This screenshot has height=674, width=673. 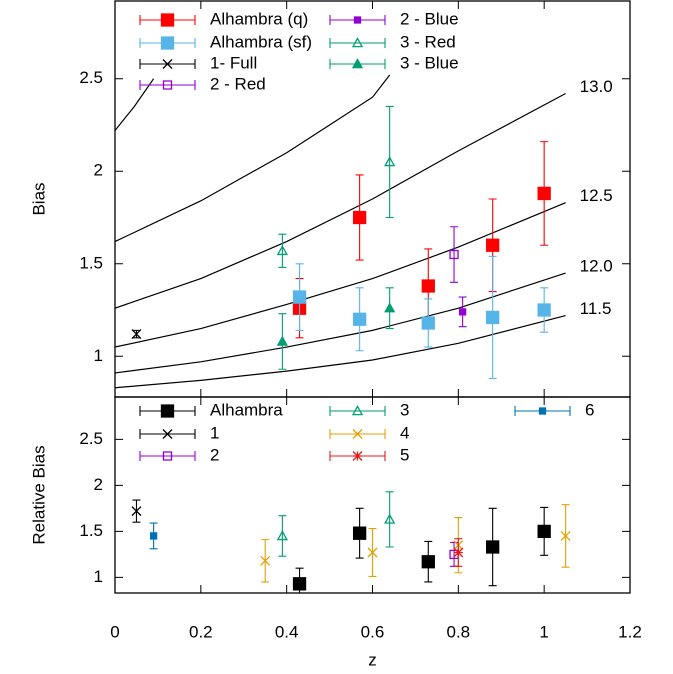 What do you see at coordinates (214, 432) in the screenshot?
I see `legend-label: 1` at bounding box center [214, 432].